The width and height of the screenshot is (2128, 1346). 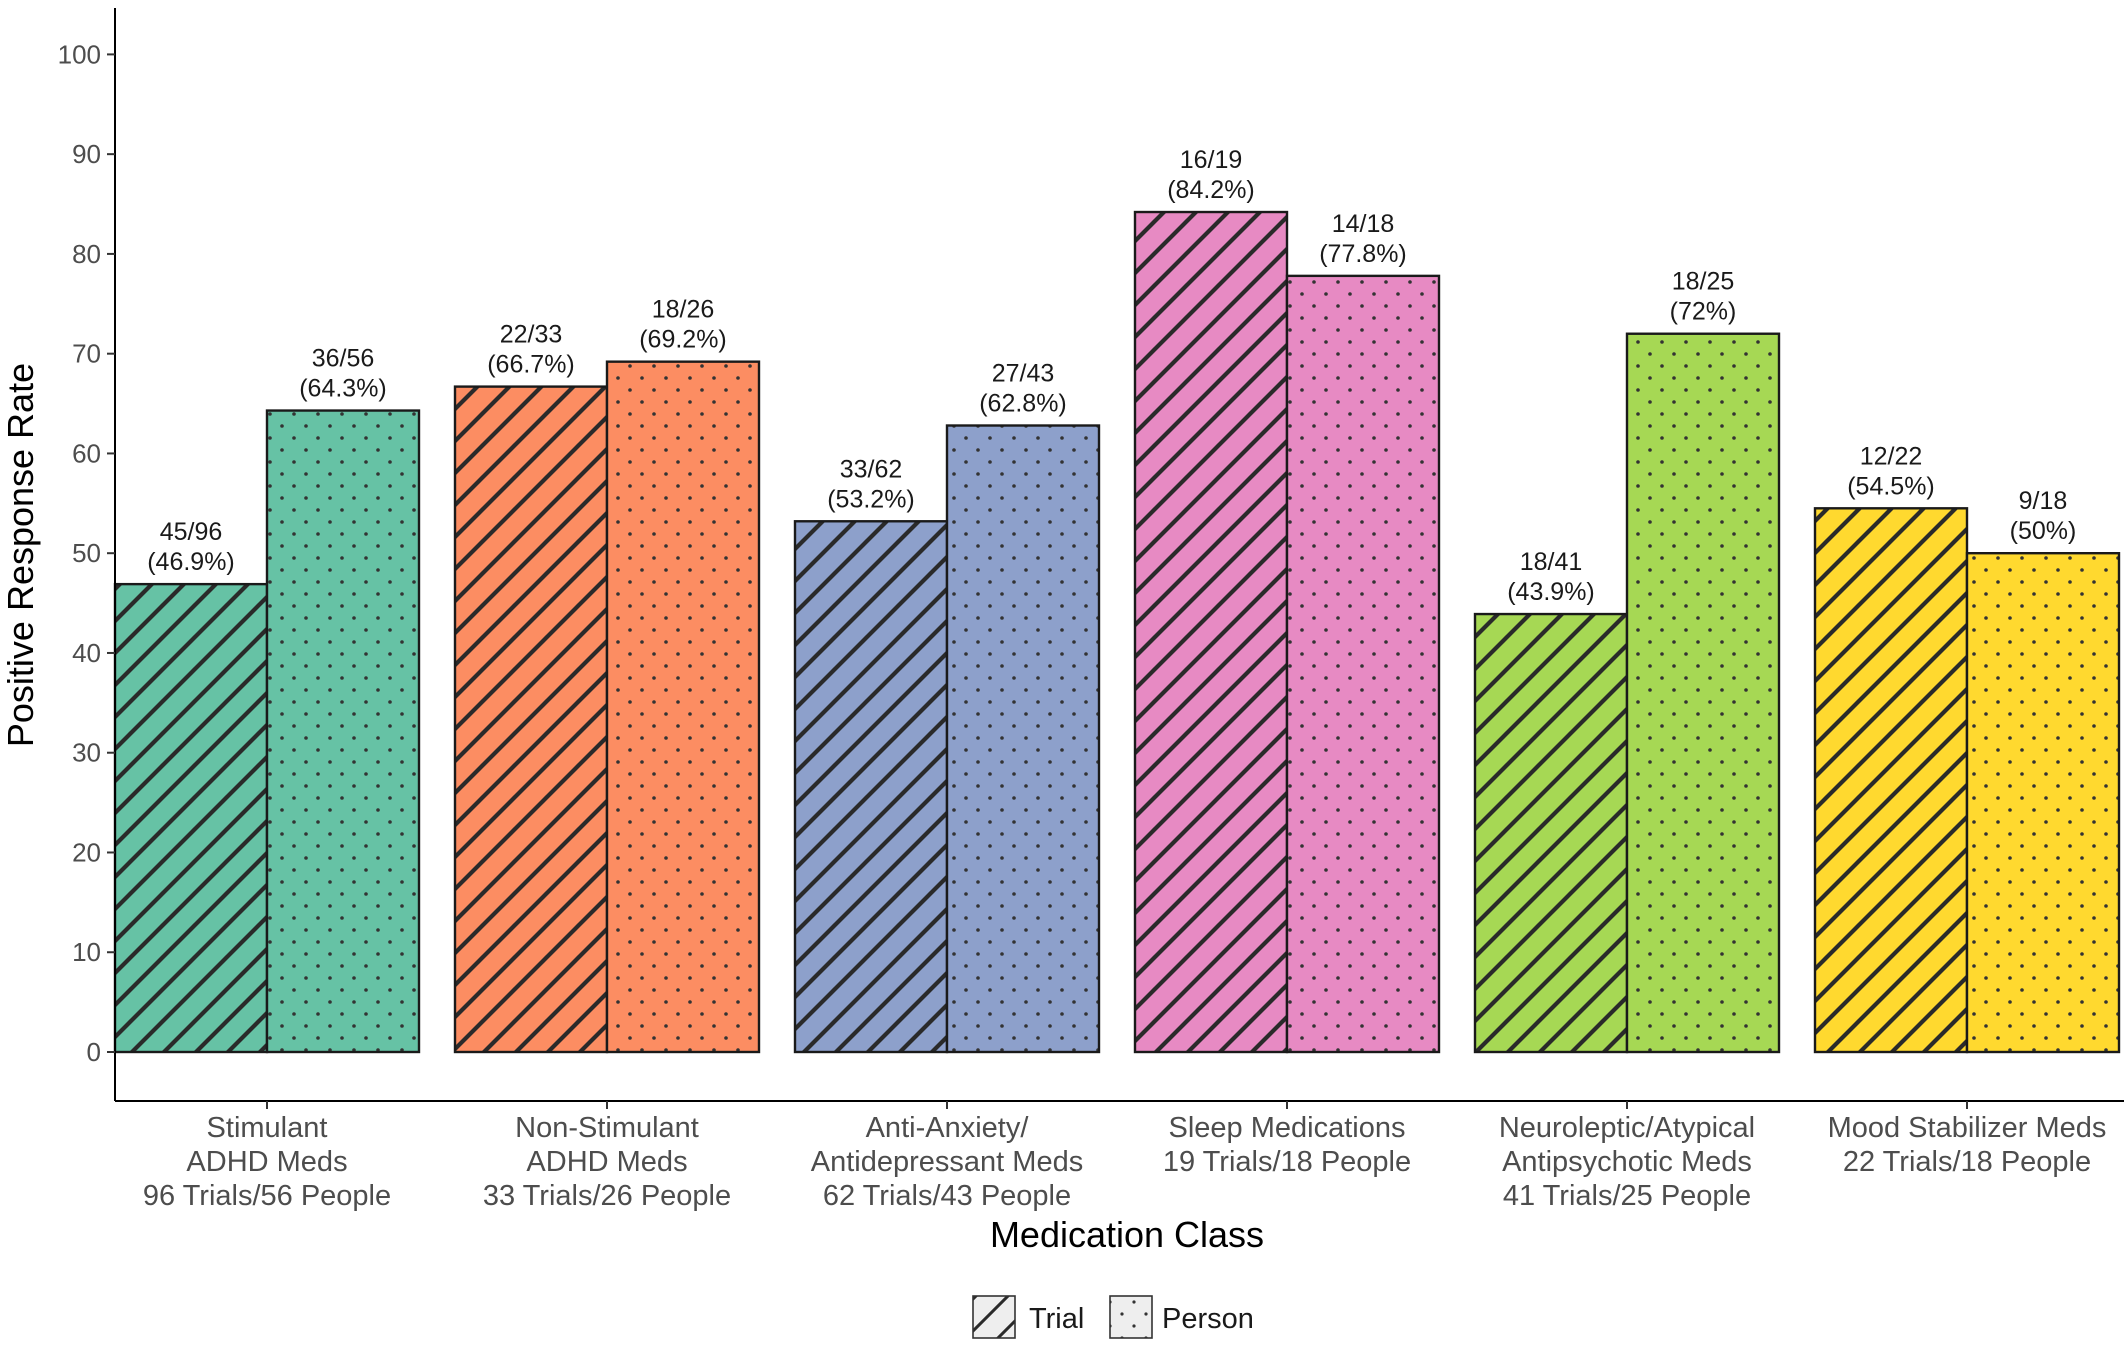 What do you see at coordinates (86, 753) in the screenshot?
I see `y-tick-label-30: 30` at bounding box center [86, 753].